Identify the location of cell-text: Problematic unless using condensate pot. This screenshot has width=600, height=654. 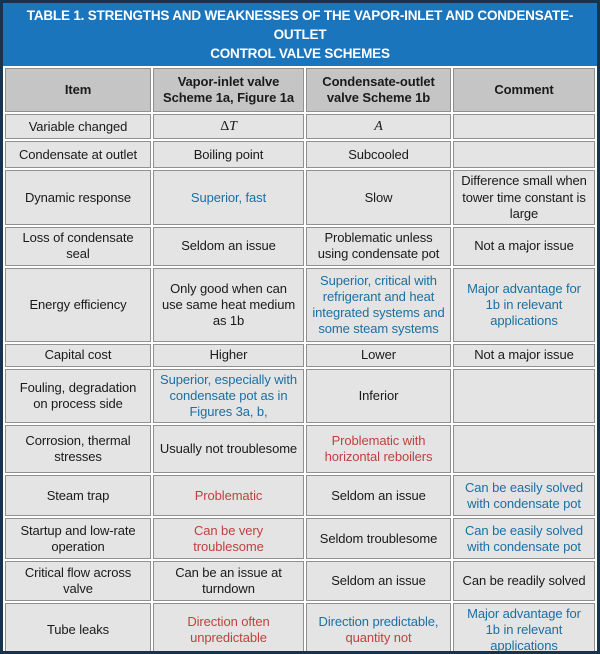
(378, 246).